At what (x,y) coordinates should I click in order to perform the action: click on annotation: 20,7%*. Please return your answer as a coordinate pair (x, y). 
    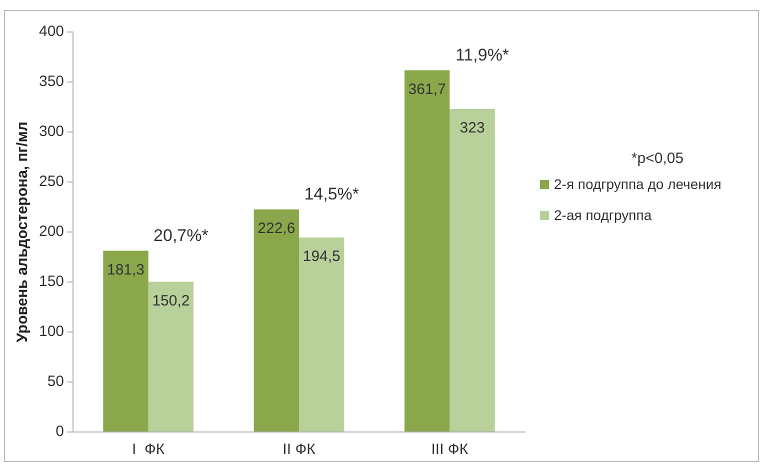
    Looking at the image, I should click on (181, 235).